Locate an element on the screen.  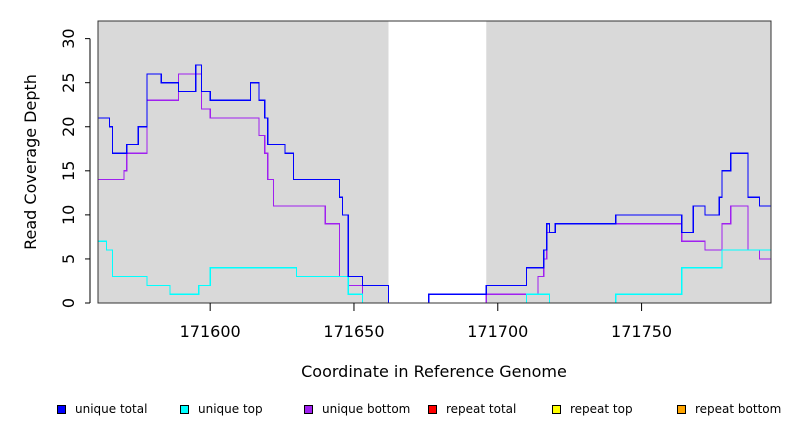
y-tick-label: 10 is located at coordinates (68, 215).